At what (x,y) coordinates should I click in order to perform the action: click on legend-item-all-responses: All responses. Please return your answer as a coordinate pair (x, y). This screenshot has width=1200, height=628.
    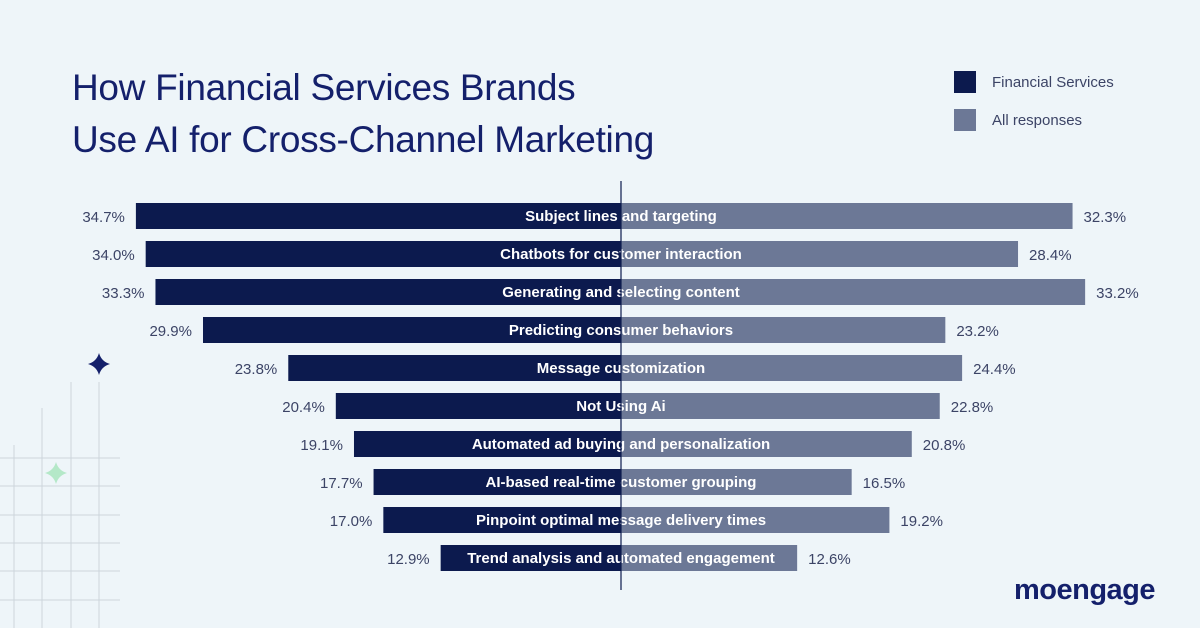
    Looking at the image, I should click on (1018, 120).